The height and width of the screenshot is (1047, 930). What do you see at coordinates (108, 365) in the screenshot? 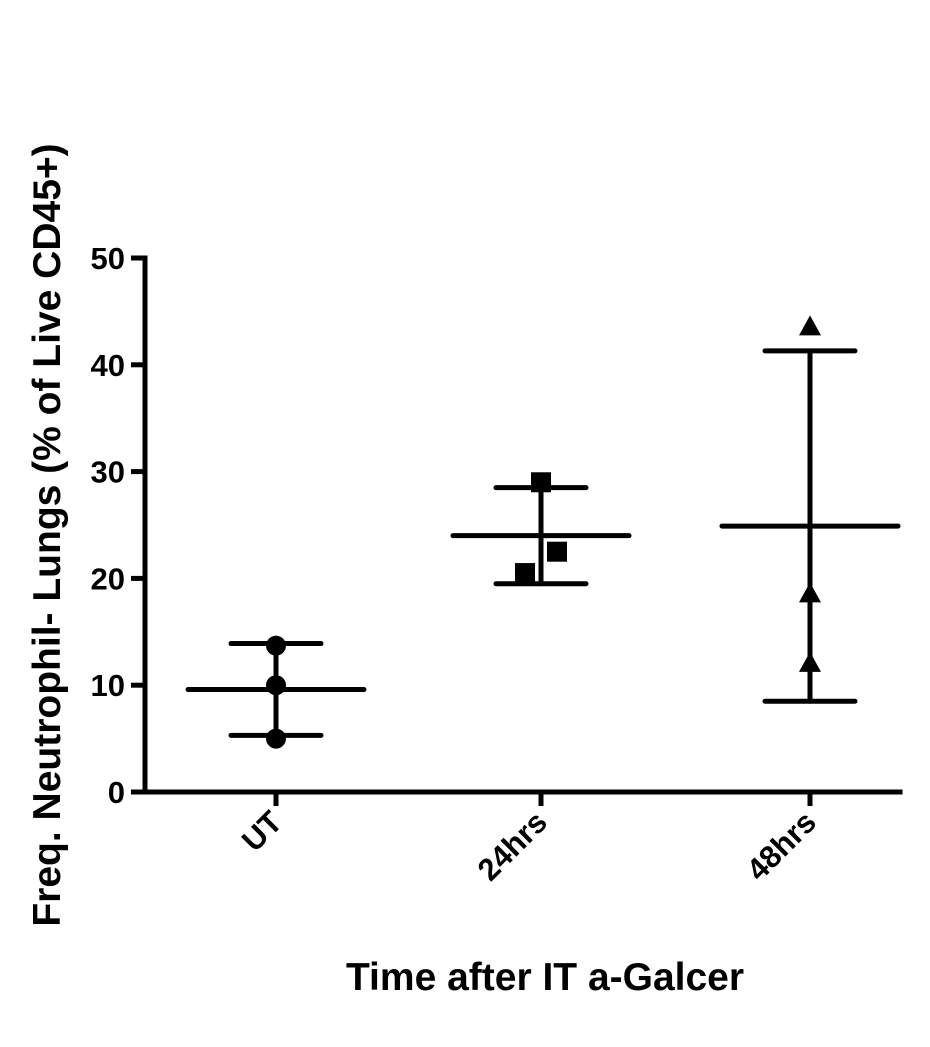
I see `y-tick-label: 40` at bounding box center [108, 365].